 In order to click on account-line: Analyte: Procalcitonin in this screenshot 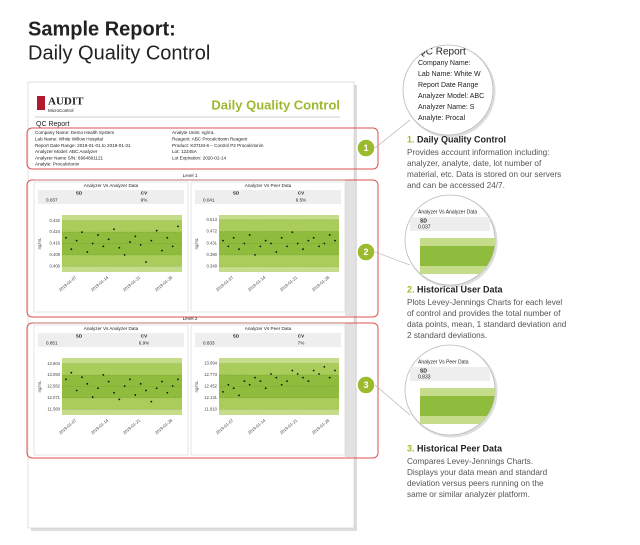, I will do `click(57, 164)`.